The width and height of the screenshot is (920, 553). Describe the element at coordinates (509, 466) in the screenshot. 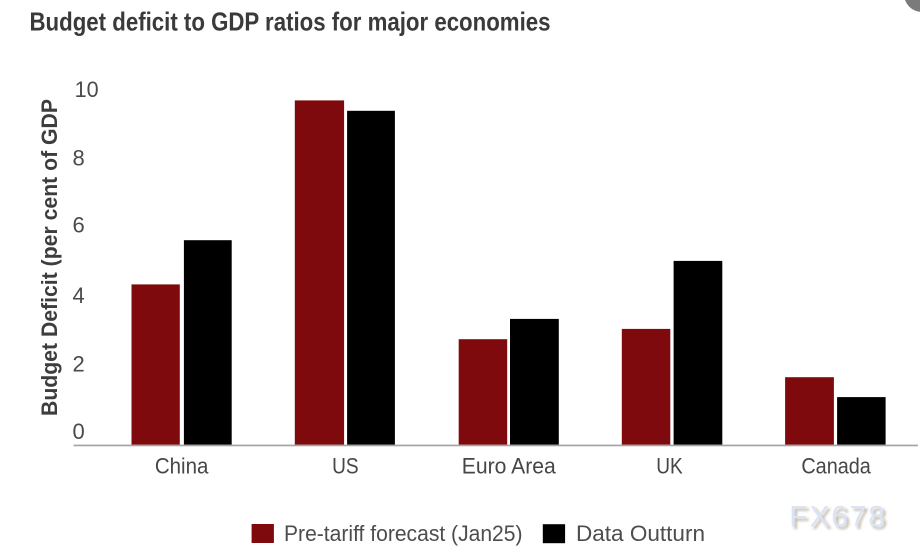

I see `svg-text: Euro Area` at that location.